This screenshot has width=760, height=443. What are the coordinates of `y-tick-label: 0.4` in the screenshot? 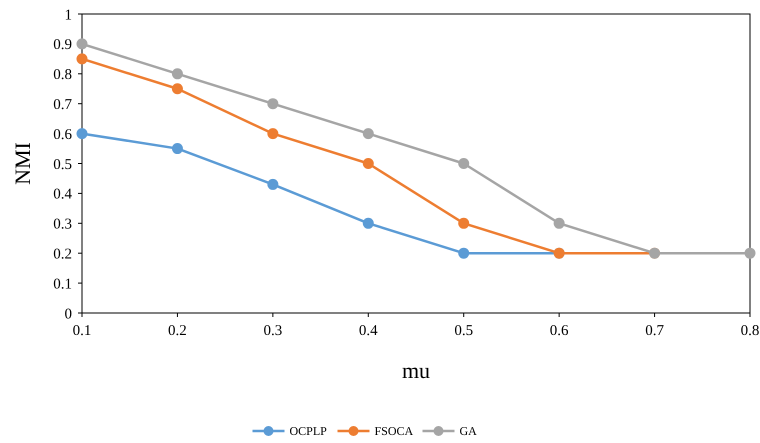 It's located at (62, 194).